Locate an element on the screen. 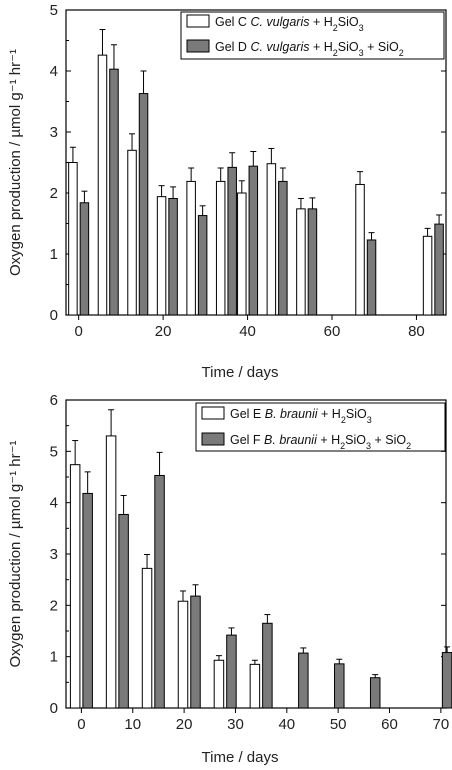 This screenshot has height=770, width=452. legend-label: Gel D C. vulgaris + H2SiO3 + SiO2 is located at coordinates (309, 49).